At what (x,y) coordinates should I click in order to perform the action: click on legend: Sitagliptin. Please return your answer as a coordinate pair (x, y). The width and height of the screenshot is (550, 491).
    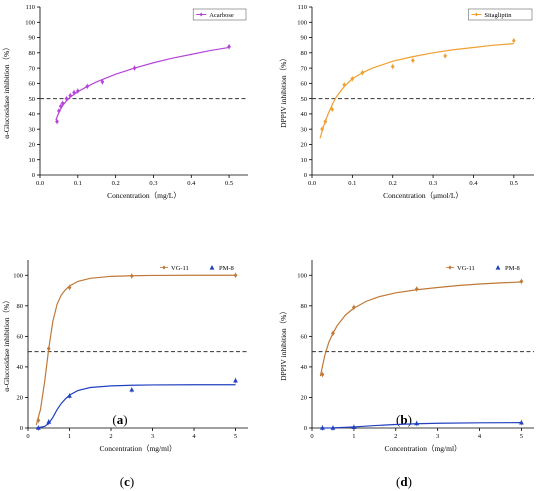
    Looking at the image, I should click on (500, 14).